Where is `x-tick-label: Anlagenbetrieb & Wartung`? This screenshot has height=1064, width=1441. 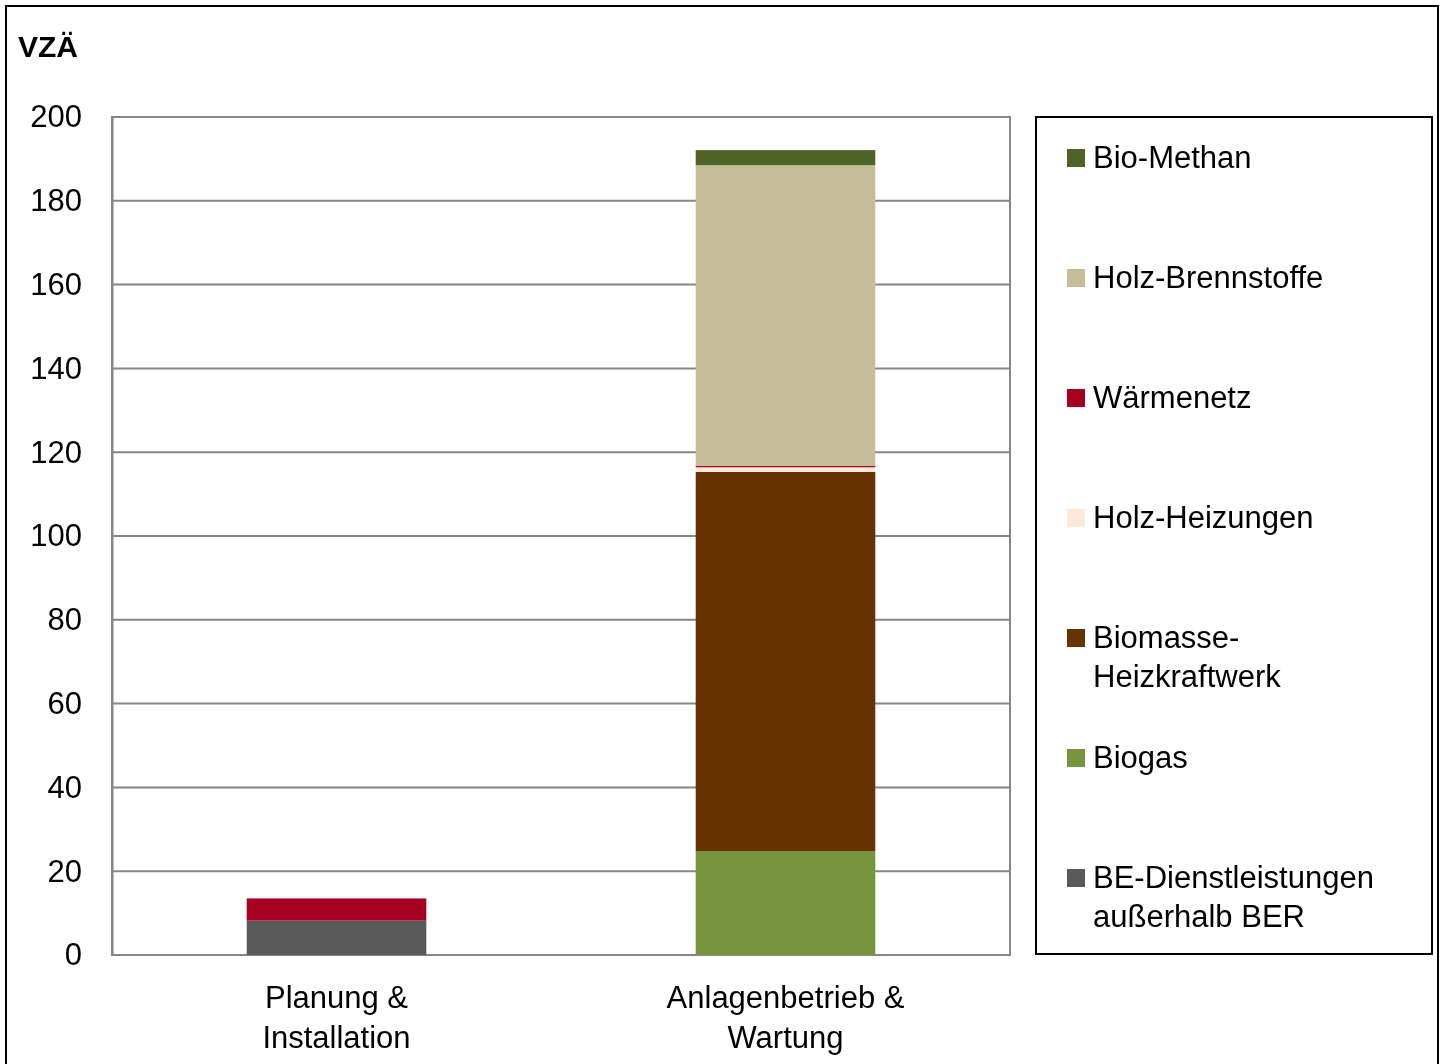 x-tick-label: Anlagenbetrieb & Wartung is located at coordinates (785, 1017).